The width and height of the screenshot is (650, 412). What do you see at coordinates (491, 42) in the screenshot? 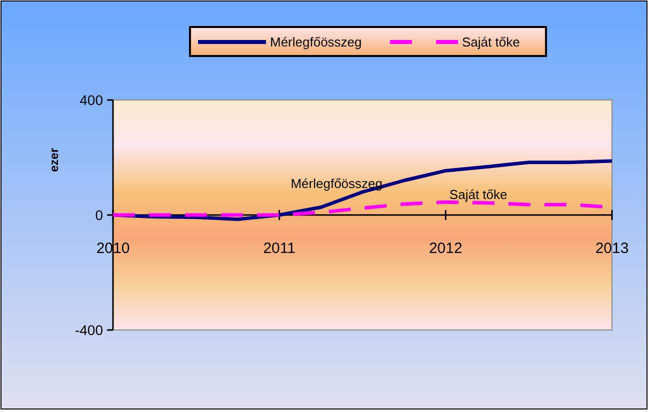
I see `legend-label: Saját tőke` at bounding box center [491, 42].